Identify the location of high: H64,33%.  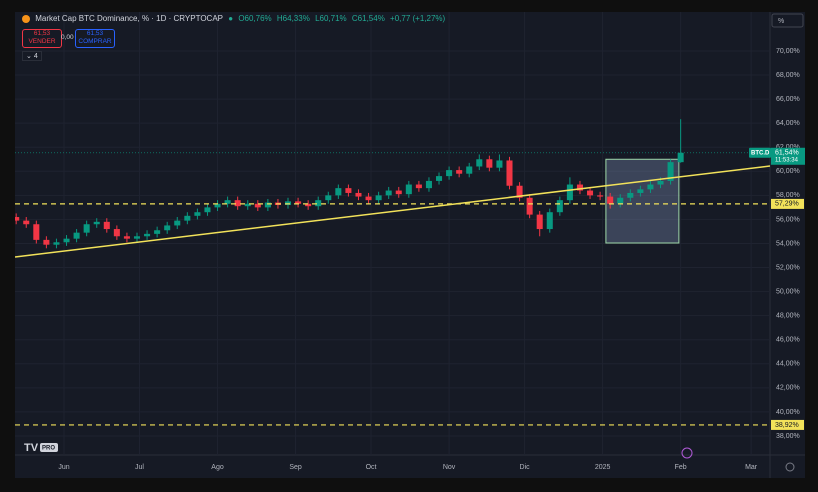
(293, 18).